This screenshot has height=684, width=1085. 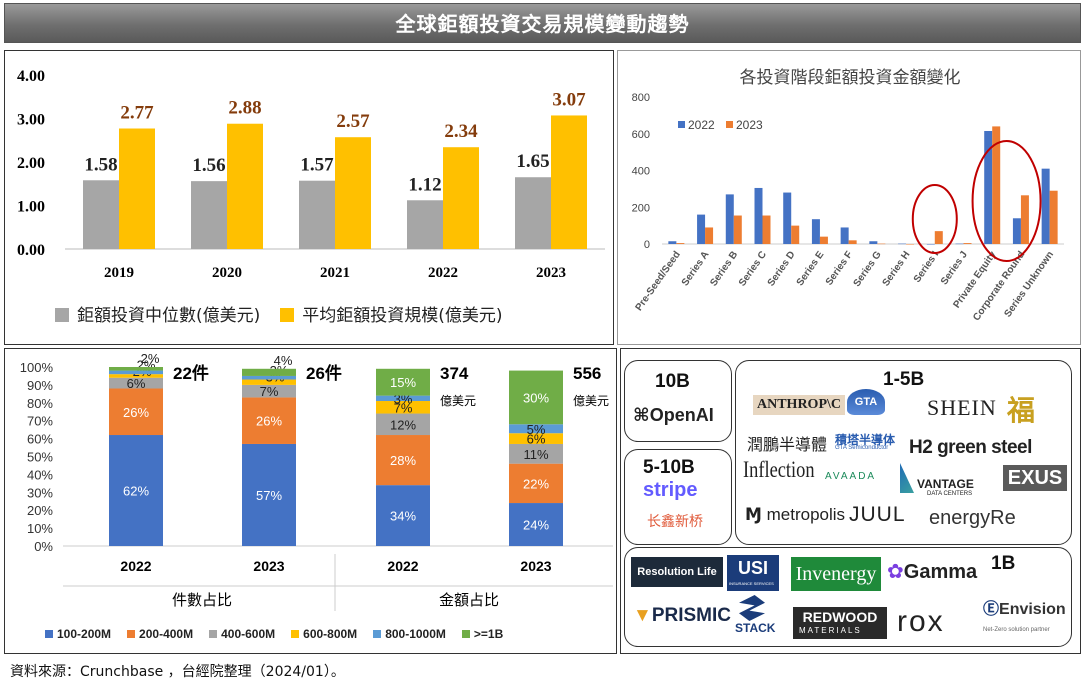 I want to click on segment-label: 7%, so click(x=403, y=407).